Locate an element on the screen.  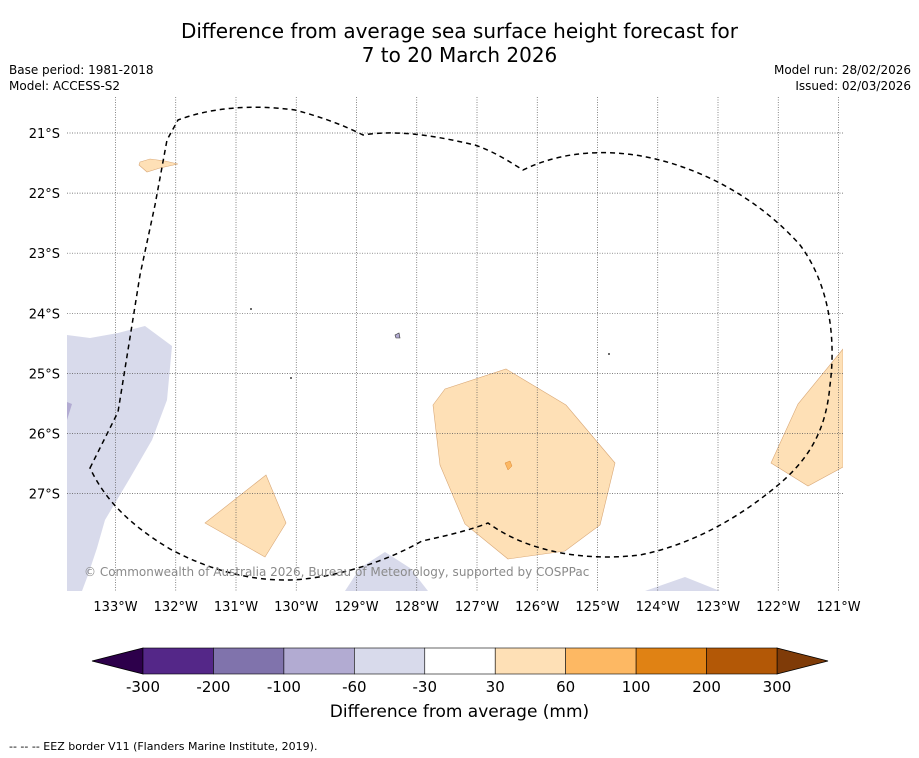
anomaly-region-negative-south is located at coordinates (386, 571).